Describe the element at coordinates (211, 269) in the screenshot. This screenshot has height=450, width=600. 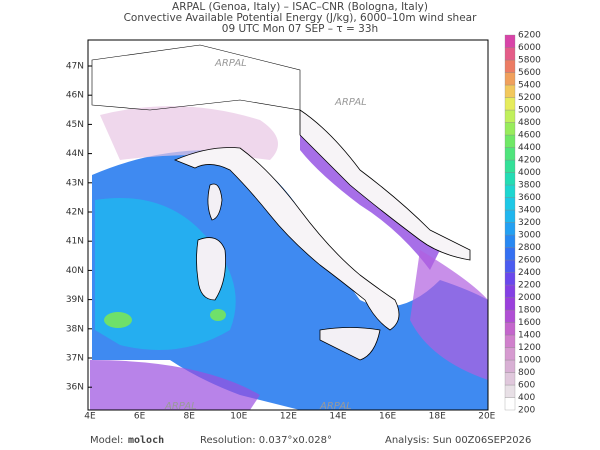
I see `sardinia` at that location.